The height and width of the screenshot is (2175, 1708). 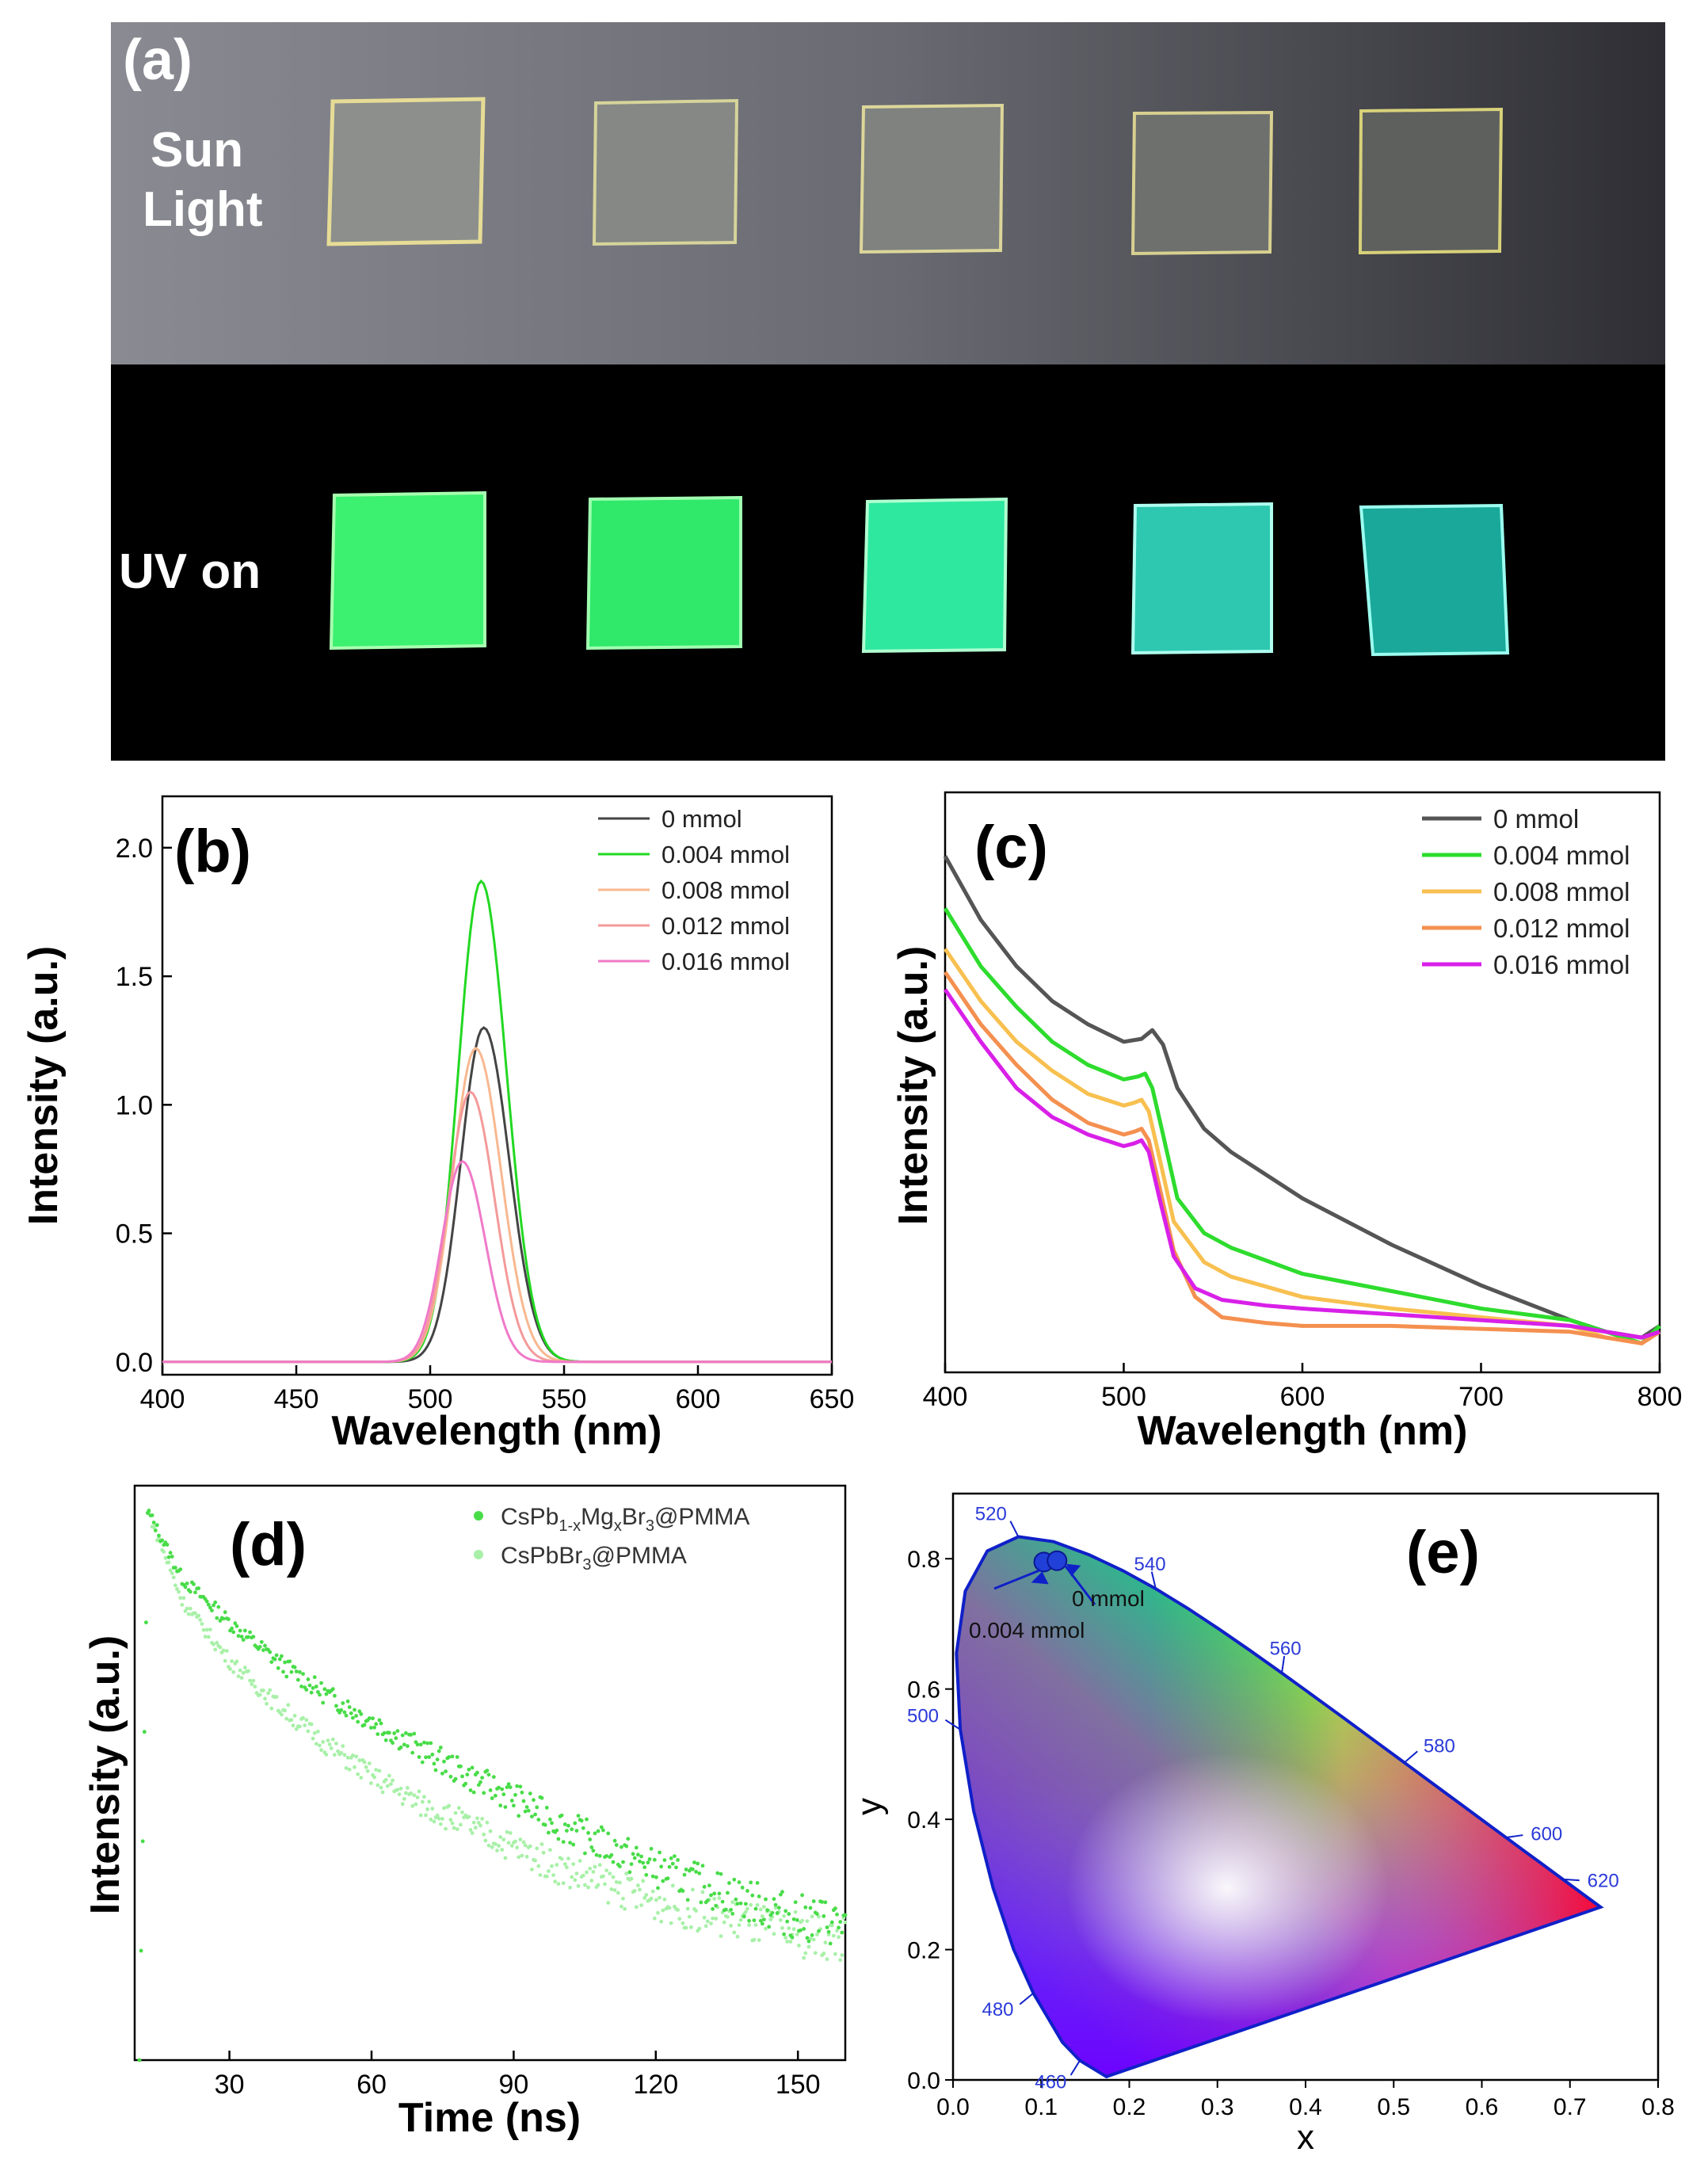 What do you see at coordinates (230, 2085) in the screenshot?
I see `d-x-tick-label: 30` at bounding box center [230, 2085].